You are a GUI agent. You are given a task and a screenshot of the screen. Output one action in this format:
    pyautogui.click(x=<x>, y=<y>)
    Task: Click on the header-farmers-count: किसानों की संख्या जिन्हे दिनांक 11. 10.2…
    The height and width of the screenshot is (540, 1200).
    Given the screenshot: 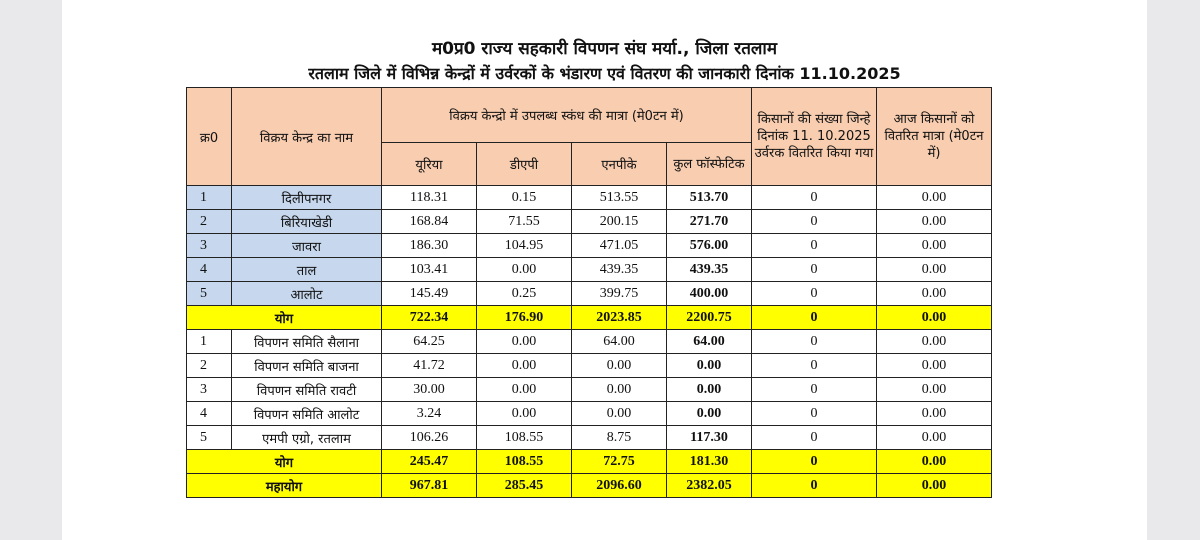 What is the action you would take?
    pyautogui.click(x=814, y=136)
    